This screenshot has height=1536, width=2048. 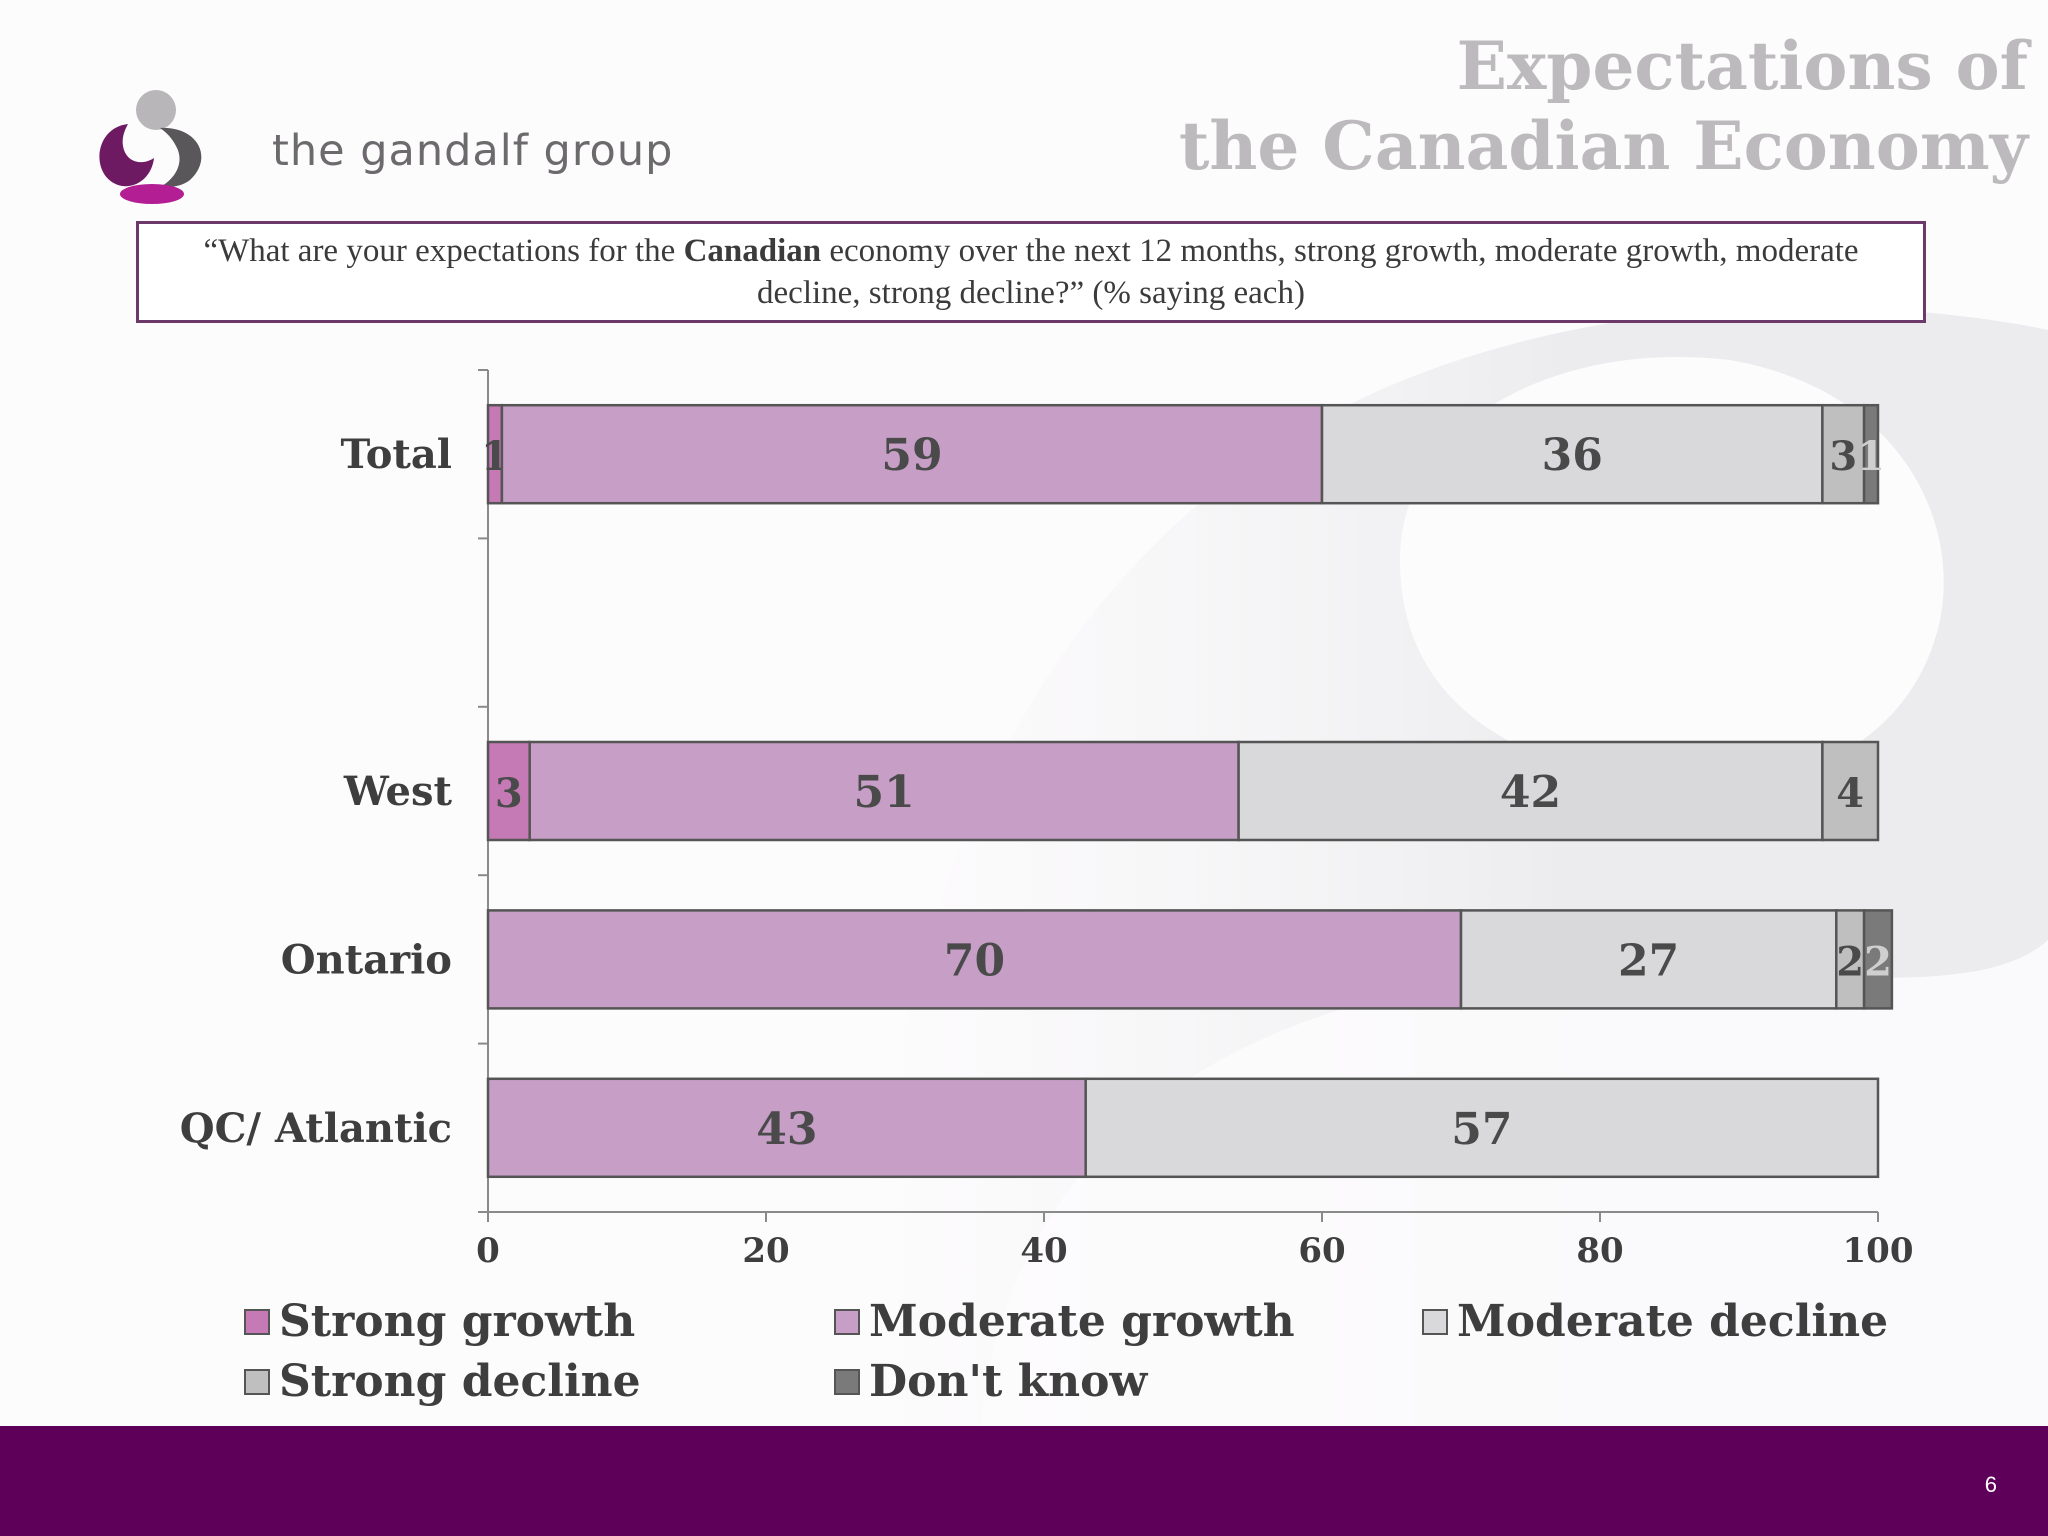 I want to click on data-label-total-moderate-decline: 36, so click(x=1572, y=455).